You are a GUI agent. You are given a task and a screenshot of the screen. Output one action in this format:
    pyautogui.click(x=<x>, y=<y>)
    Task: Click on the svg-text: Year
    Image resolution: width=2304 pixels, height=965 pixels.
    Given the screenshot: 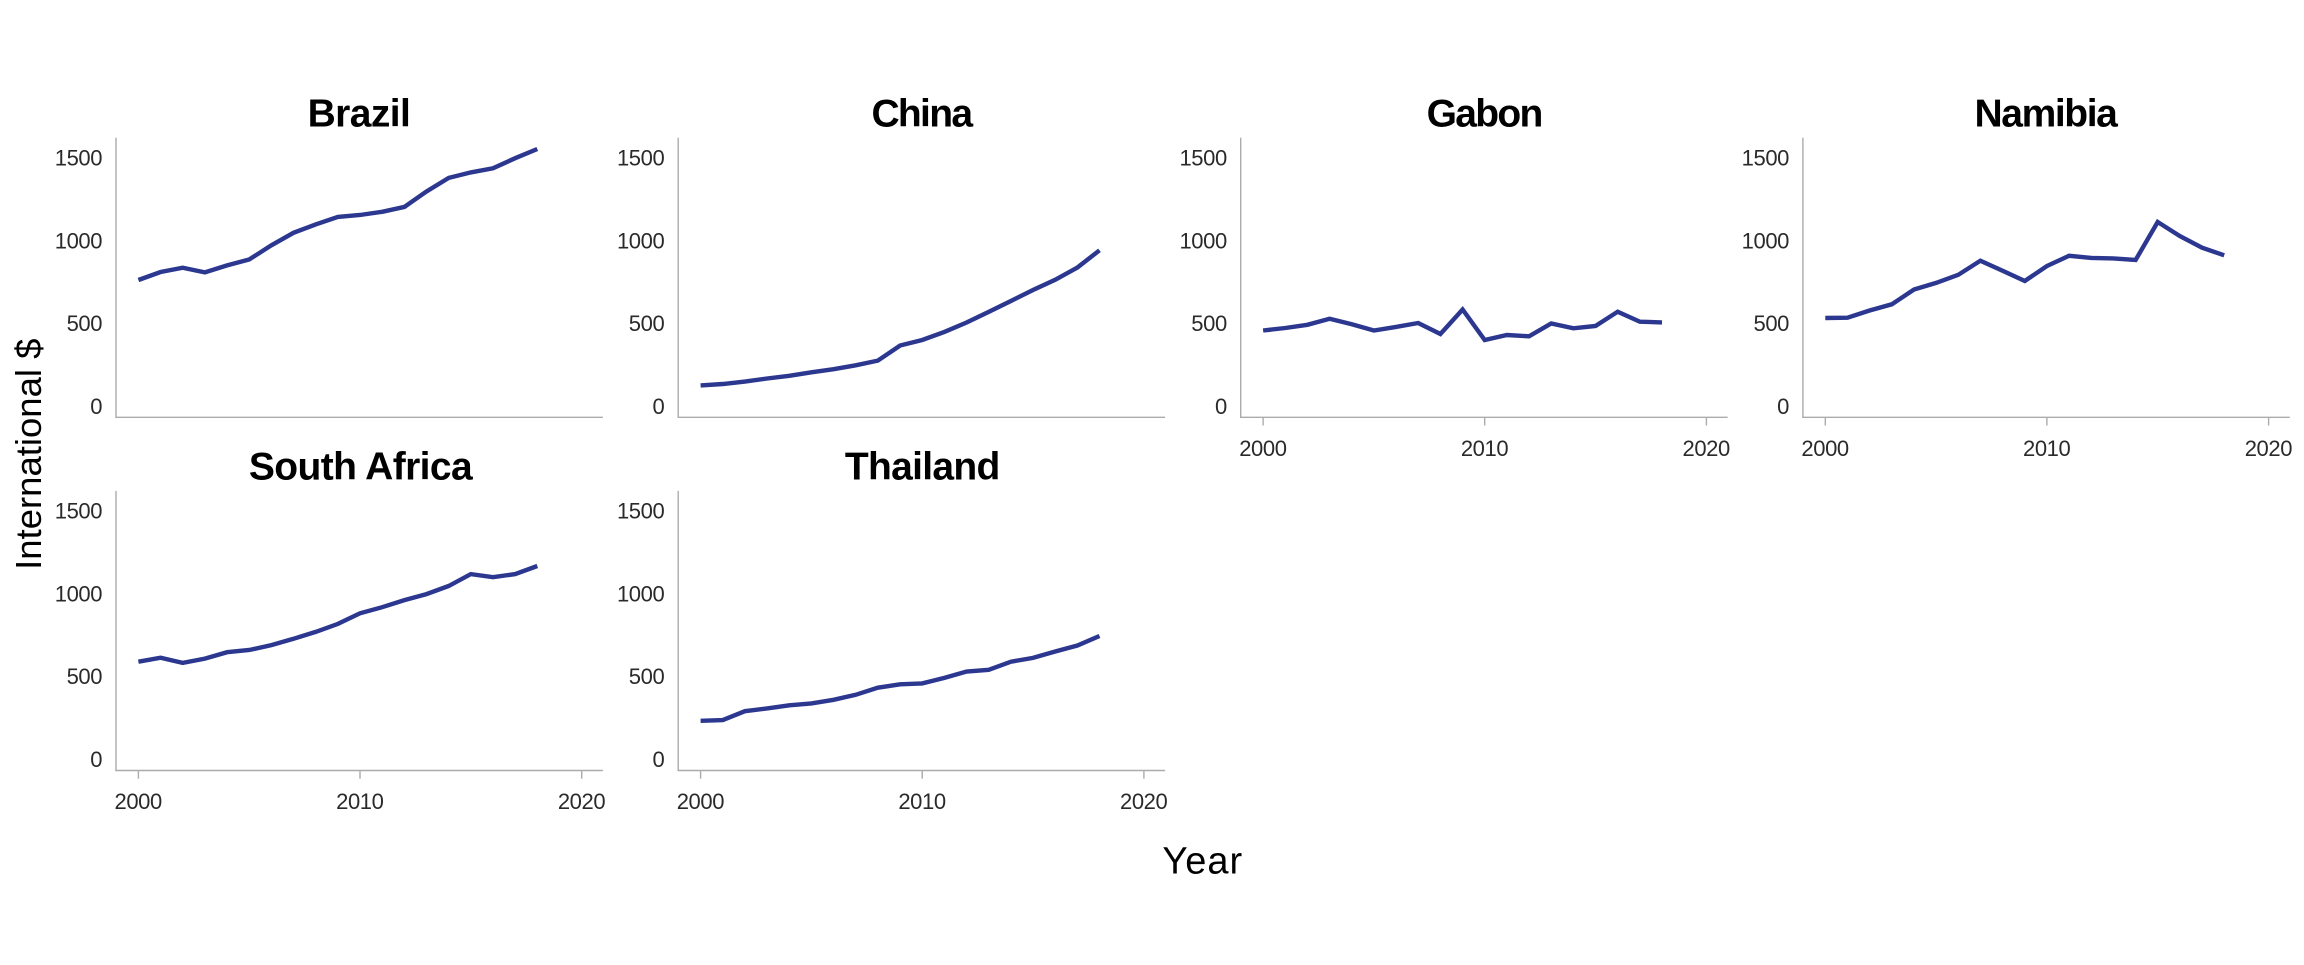 What is the action you would take?
    pyautogui.click(x=1202, y=862)
    